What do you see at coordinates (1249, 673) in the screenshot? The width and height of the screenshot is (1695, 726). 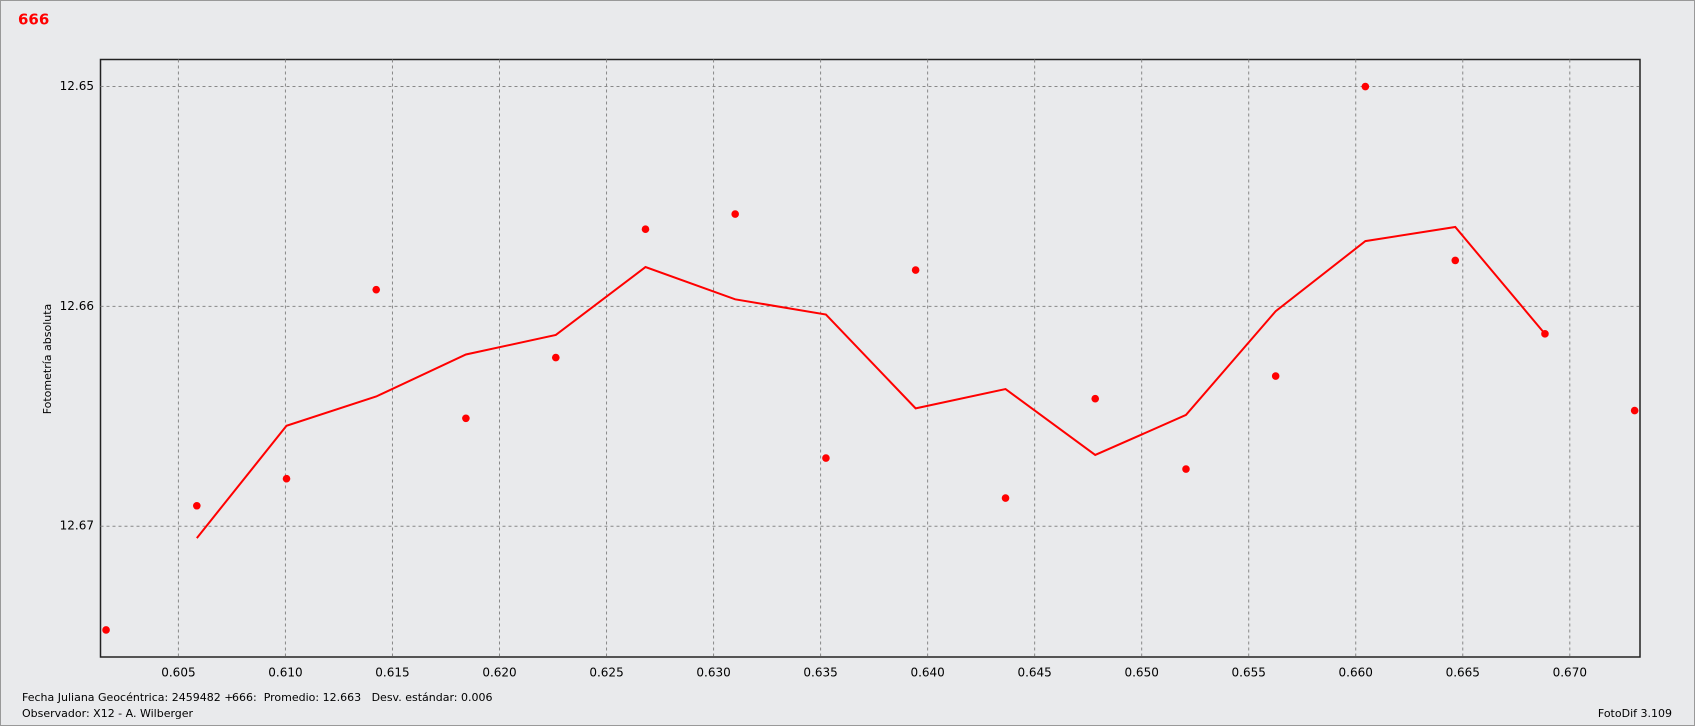 I see `x-tick-label: 0.655` at bounding box center [1249, 673].